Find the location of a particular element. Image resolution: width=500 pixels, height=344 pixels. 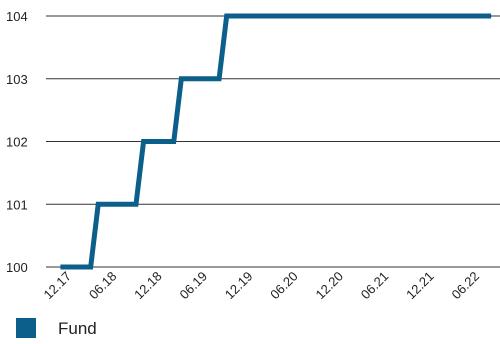

y-tick-label-102: 102 is located at coordinates (17, 142).